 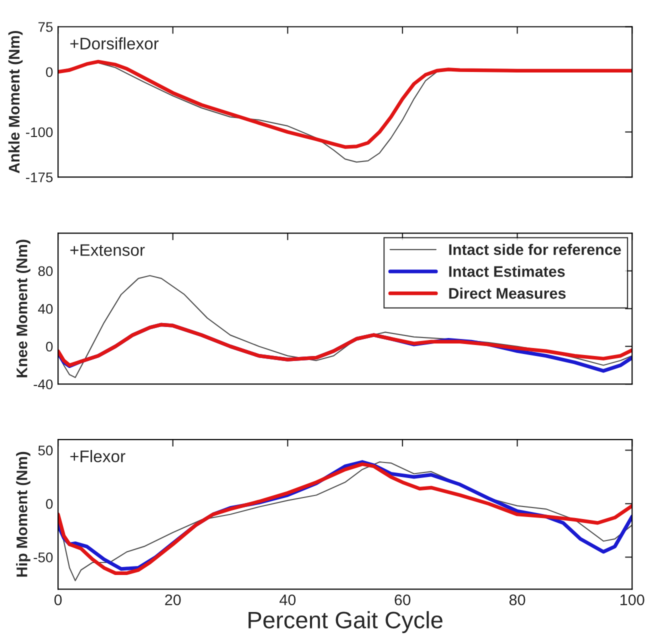 What do you see at coordinates (507, 271) in the screenshot?
I see `legend-label: Intact Estimates` at bounding box center [507, 271].